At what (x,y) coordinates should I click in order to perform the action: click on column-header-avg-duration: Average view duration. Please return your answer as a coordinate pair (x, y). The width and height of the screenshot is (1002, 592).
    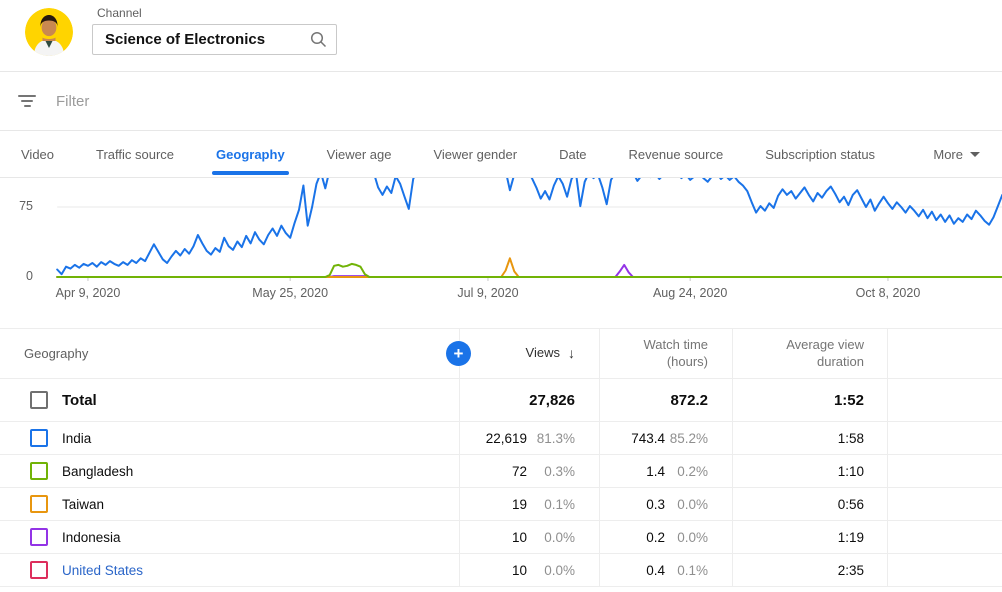
    Looking at the image, I should click on (809, 353).